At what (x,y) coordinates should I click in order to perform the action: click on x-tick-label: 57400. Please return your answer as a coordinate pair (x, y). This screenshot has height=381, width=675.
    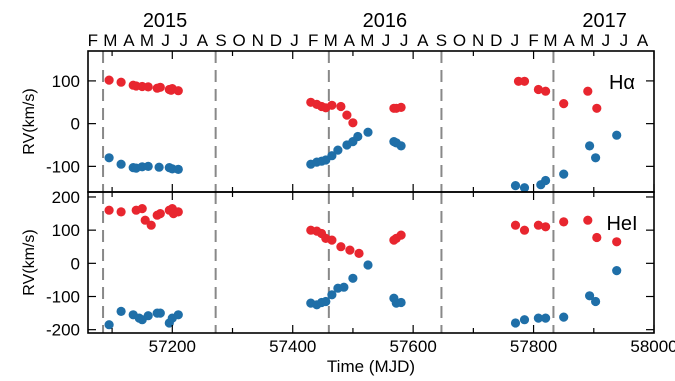
    Looking at the image, I should click on (292, 346).